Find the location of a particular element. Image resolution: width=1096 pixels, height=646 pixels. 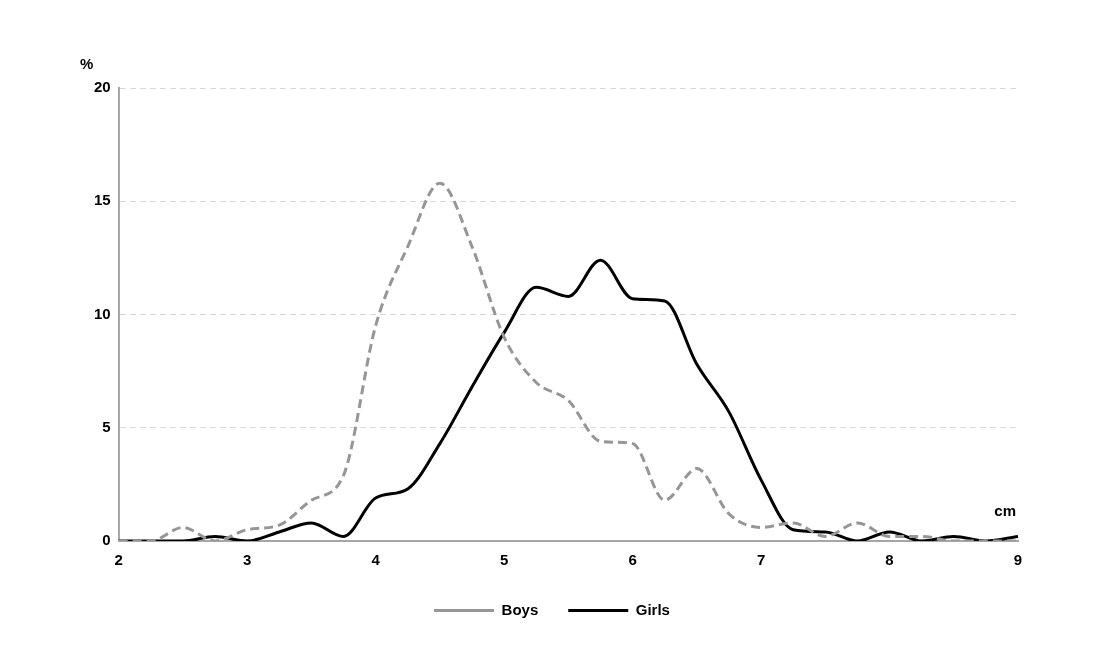

legend-label: Girls is located at coordinates (652, 609).